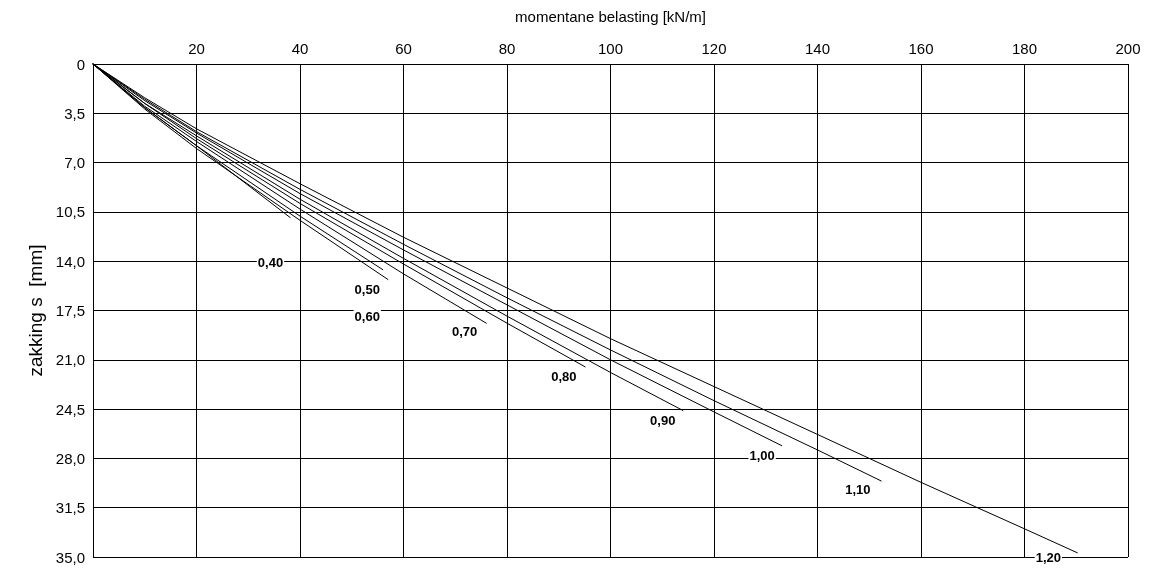  Describe the element at coordinates (35, 310) in the screenshot. I see `y-axis-title: zakking s [mm]` at that location.